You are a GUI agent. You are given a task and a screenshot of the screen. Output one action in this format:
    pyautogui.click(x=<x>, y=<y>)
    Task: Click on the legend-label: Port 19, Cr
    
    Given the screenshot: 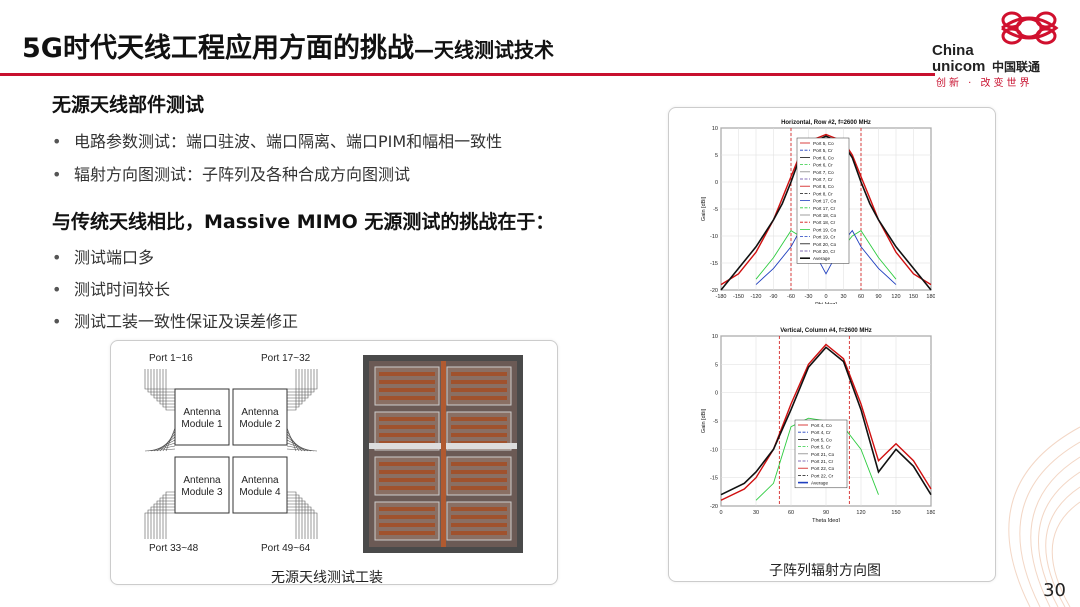 What is the action you would take?
    pyautogui.click(x=824, y=237)
    